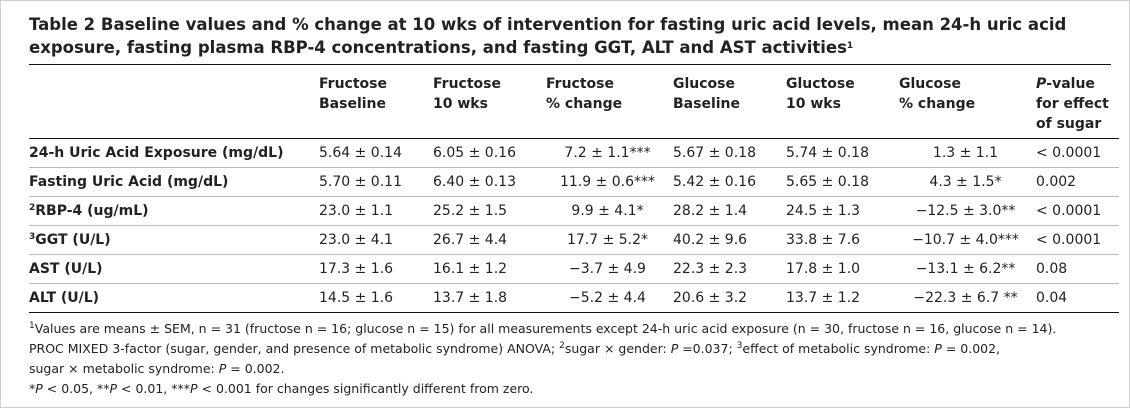 The height and width of the screenshot is (408, 1130). I want to click on text: Gluctose, so click(820, 84).